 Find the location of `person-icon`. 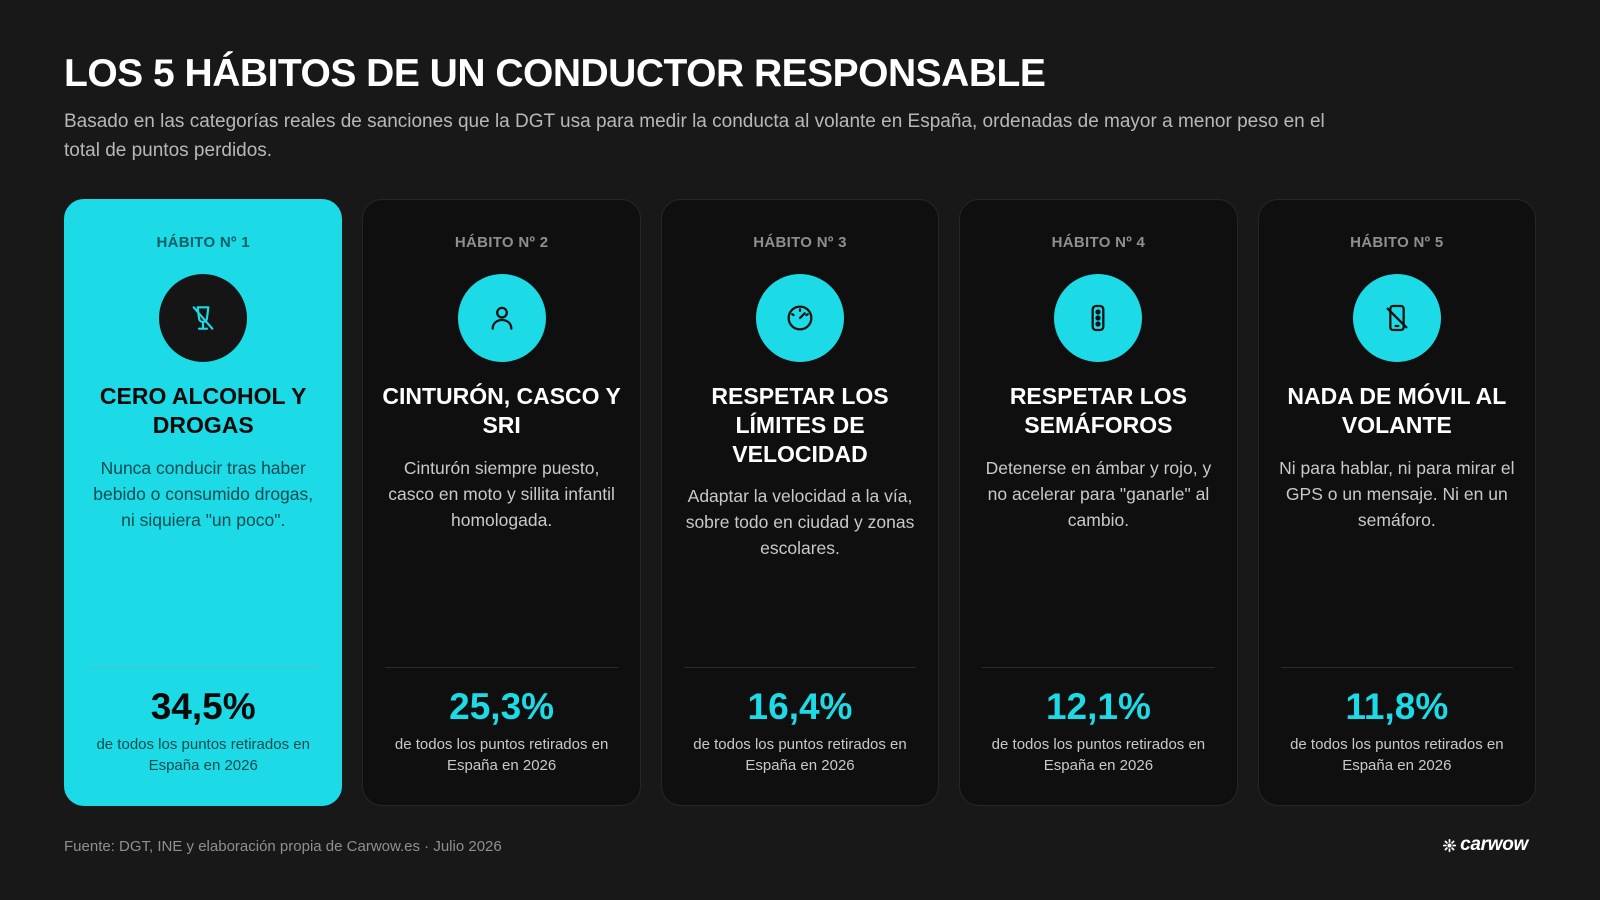

person-icon is located at coordinates (502, 318).